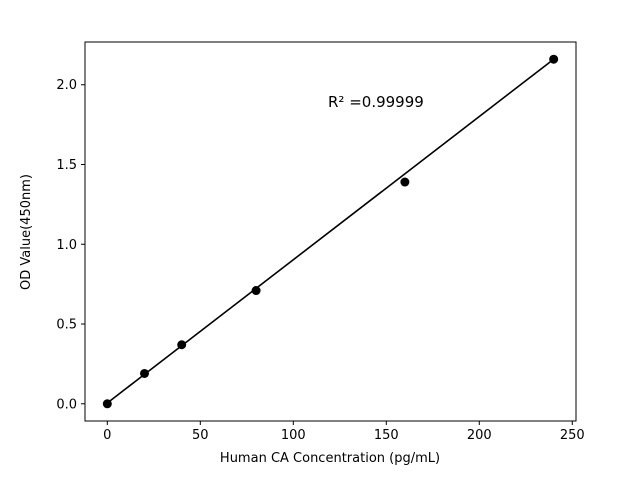  Describe the element at coordinates (386, 435) in the screenshot. I see `x-tick-label: 150` at that location.